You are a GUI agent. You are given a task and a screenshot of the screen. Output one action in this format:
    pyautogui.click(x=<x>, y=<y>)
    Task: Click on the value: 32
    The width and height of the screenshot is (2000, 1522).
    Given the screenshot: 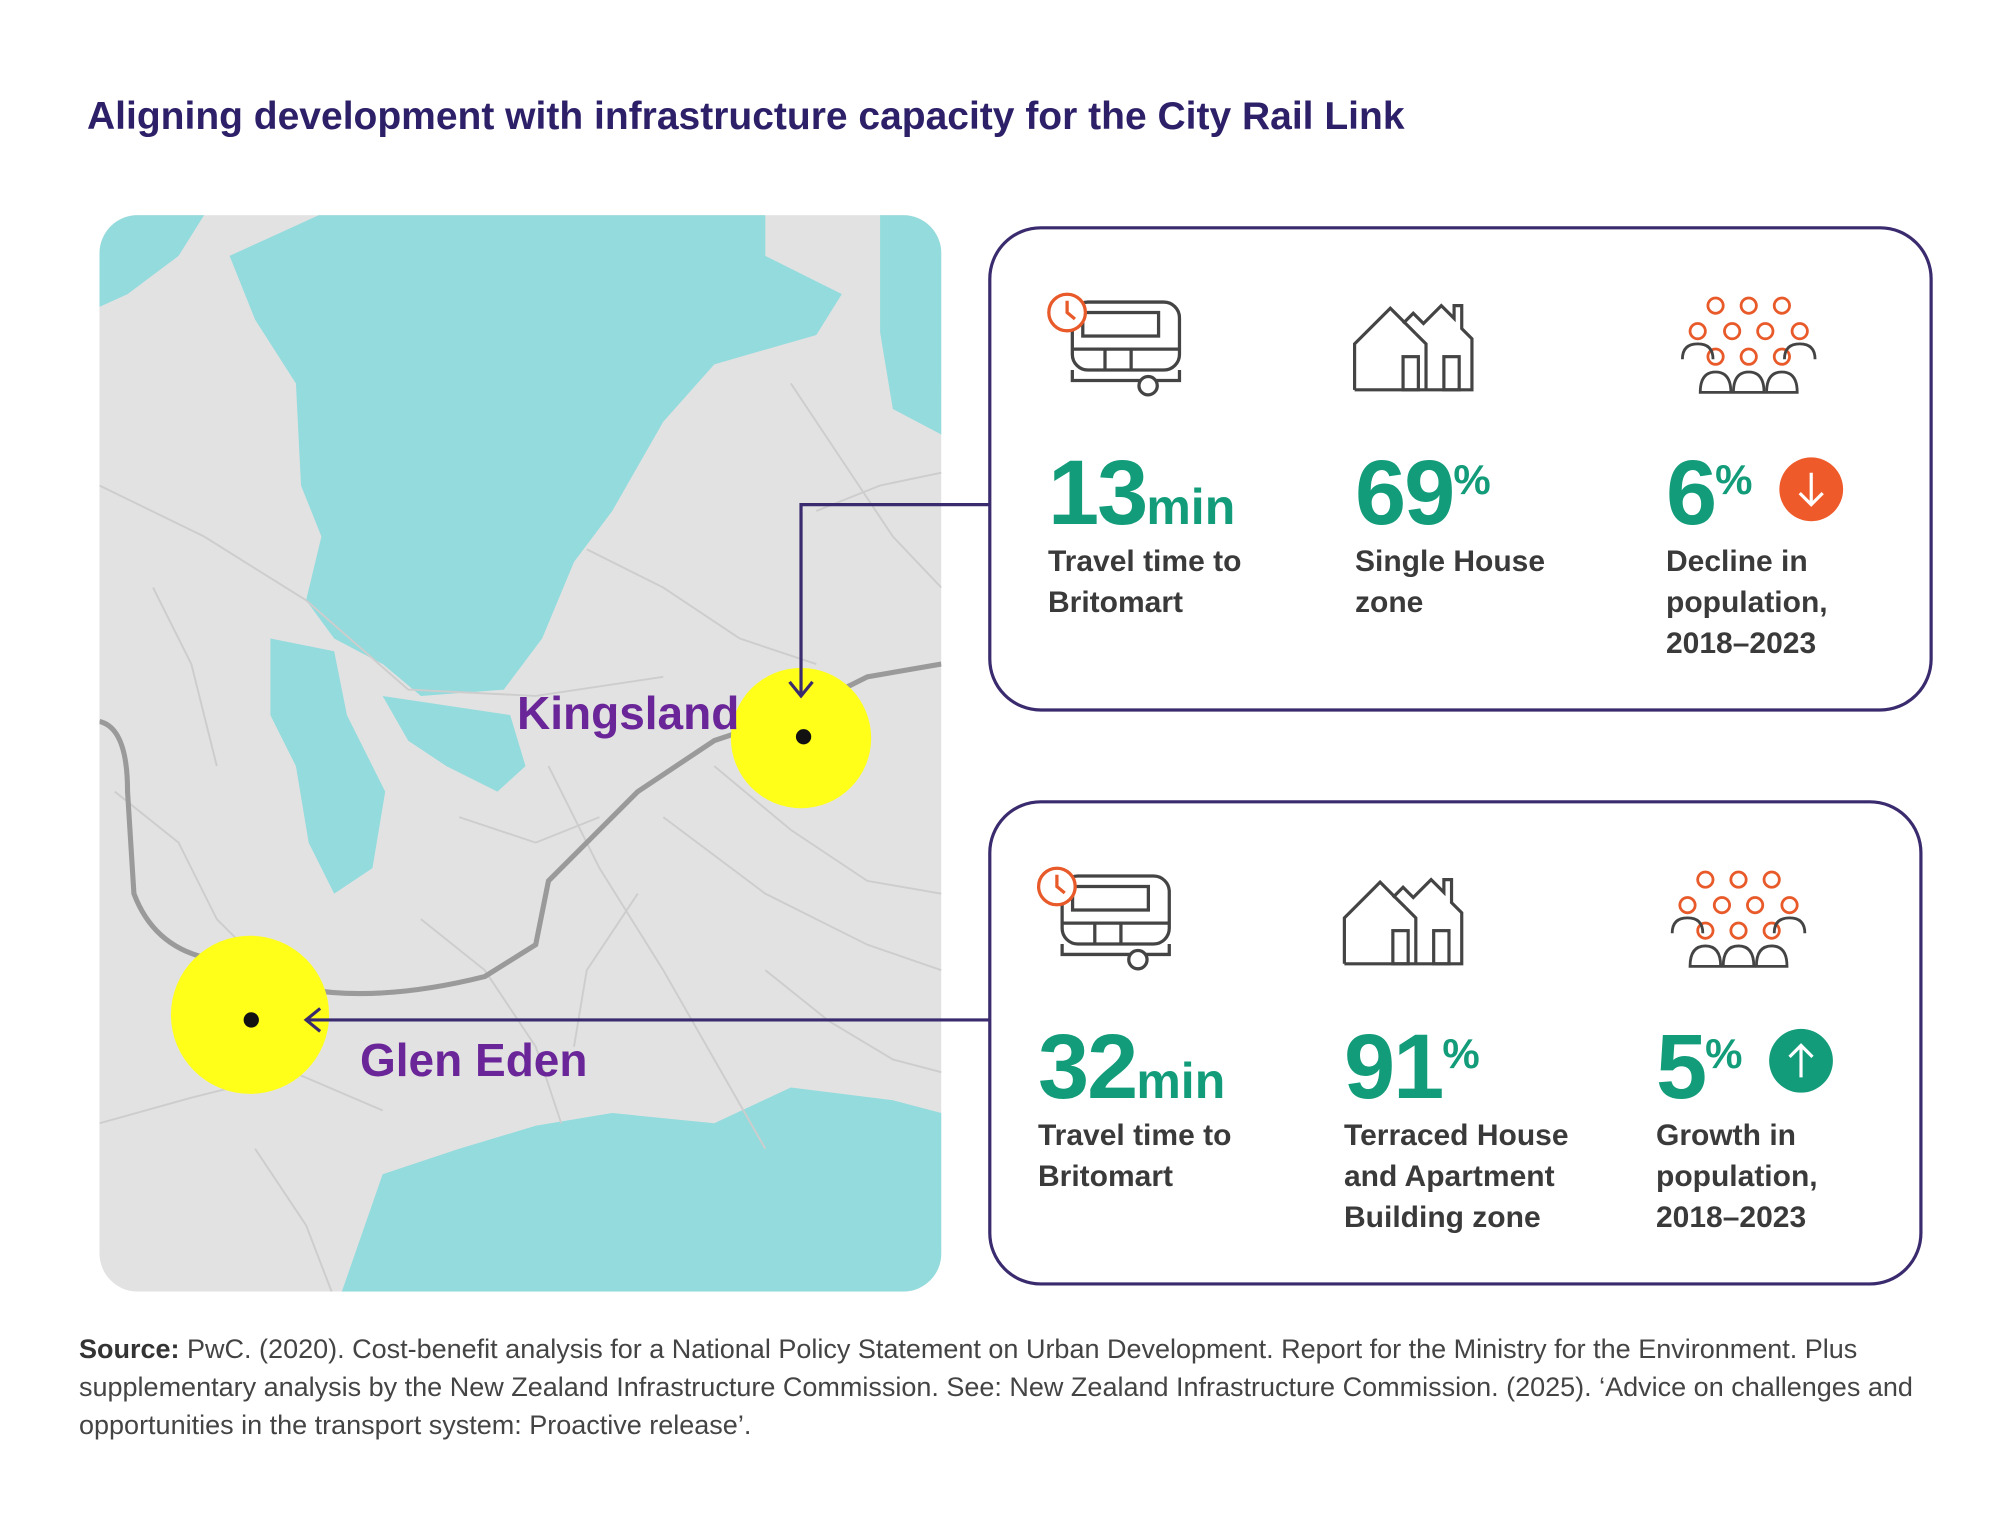 What is the action you would take?
    pyautogui.click(x=1088, y=1067)
    